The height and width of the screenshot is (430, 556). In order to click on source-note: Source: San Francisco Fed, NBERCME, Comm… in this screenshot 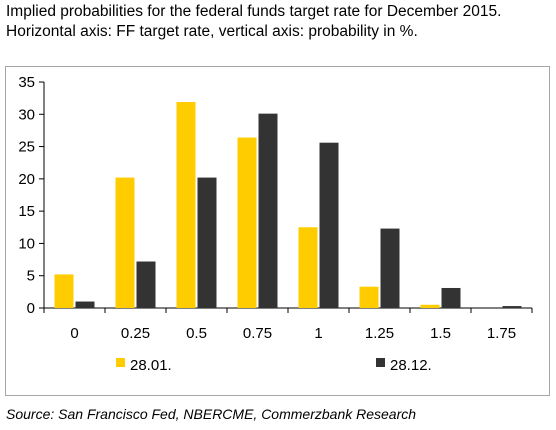, I will do `click(211, 414)`.